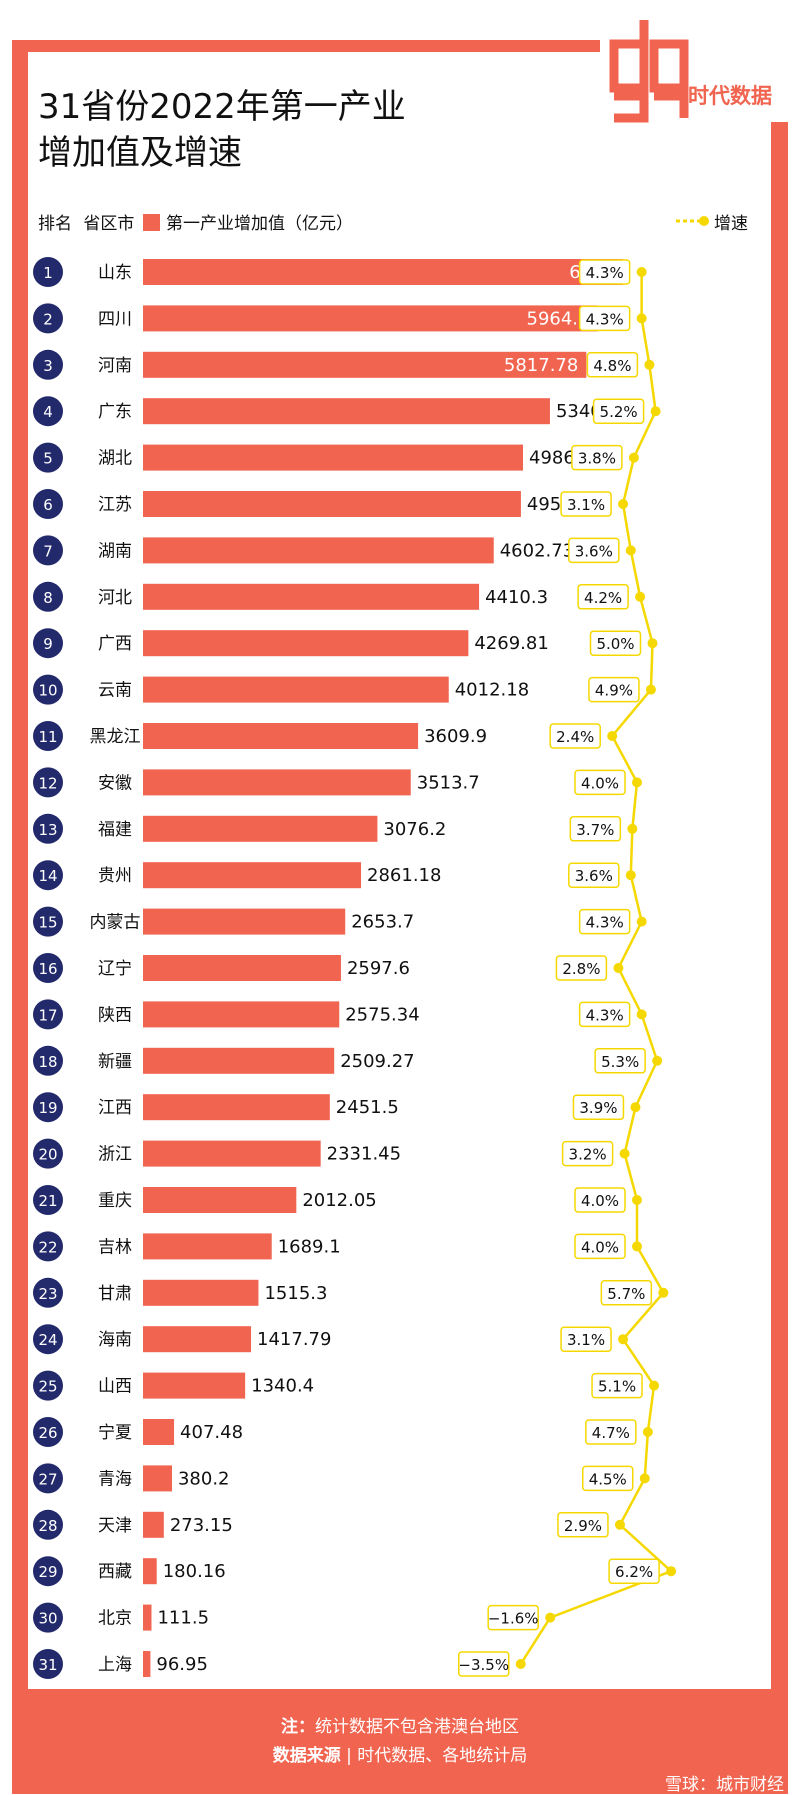 The height and width of the screenshot is (1795, 800). Describe the element at coordinates (588, 1155) in the screenshot. I see `speed-label: 3.2%` at that location.